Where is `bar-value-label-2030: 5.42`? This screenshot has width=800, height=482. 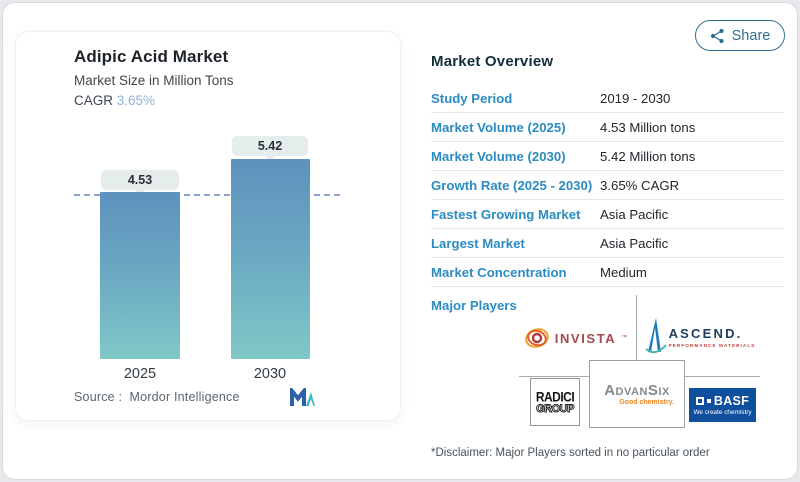 bar-value-label-2030: 5.42 is located at coordinates (270, 146).